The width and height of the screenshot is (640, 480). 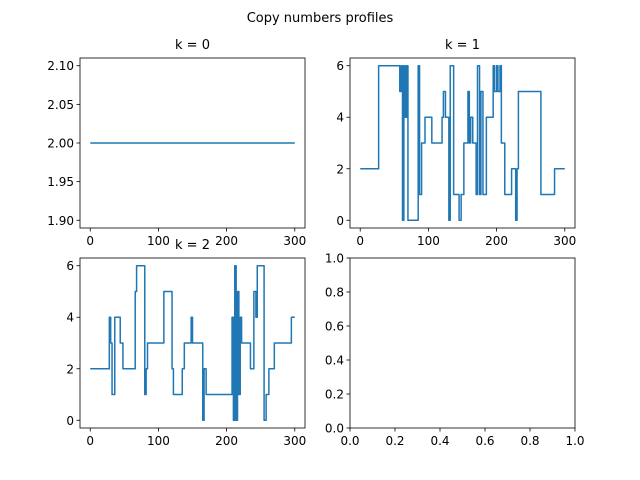 I want to click on y-tick-label-0-3: 2.05, so click(x=60, y=105).